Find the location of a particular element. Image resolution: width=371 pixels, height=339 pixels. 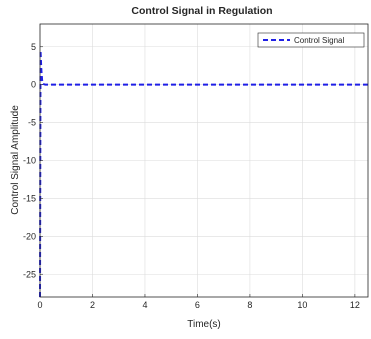

y-axis-label: Control Signal Amplitude is located at coordinates (15, 160).